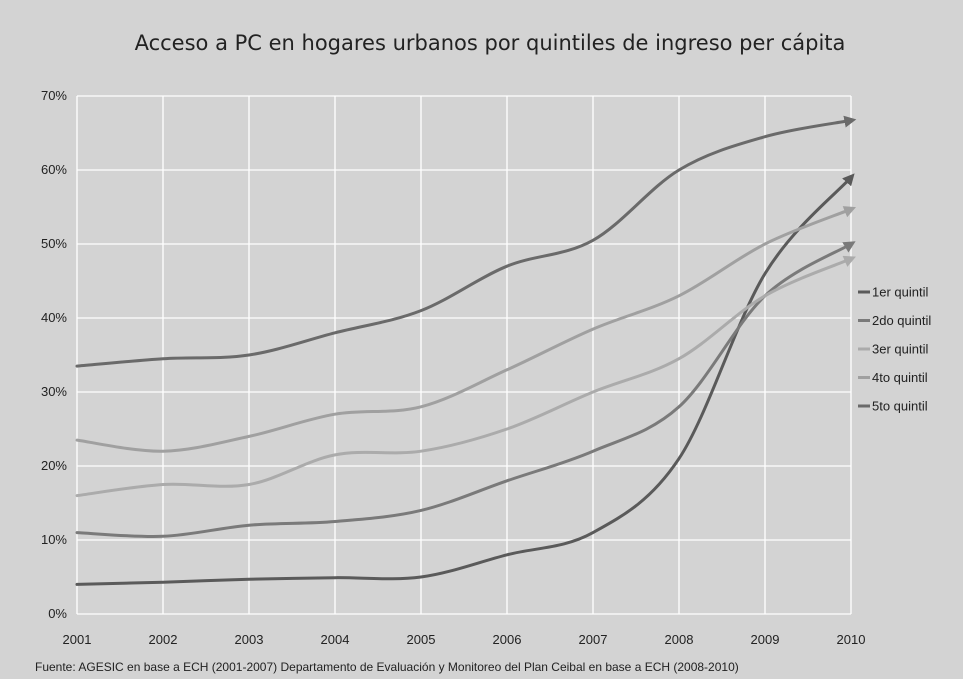 The width and height of the screenshot is (963, 679). What do you see at coordinates (54, 539) in the screenshot?
I see `y-tick-label: 10%` at bounding box center [54, 539].